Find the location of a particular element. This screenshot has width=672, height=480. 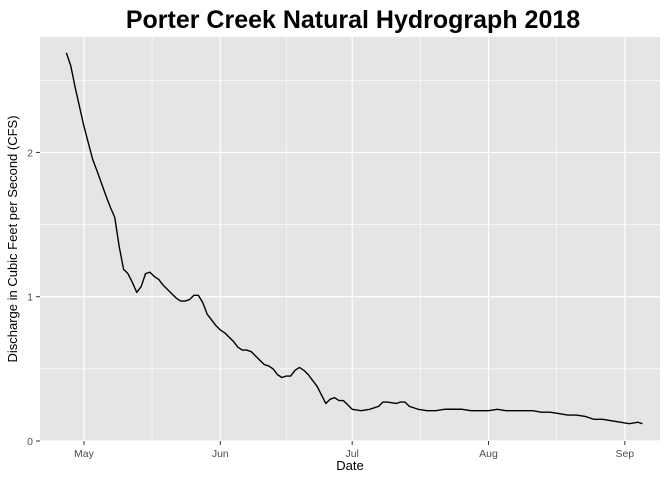

y-axis-title: Discharge in Cubic Feet per Second (CFS) is located at coordinates (12, 238).